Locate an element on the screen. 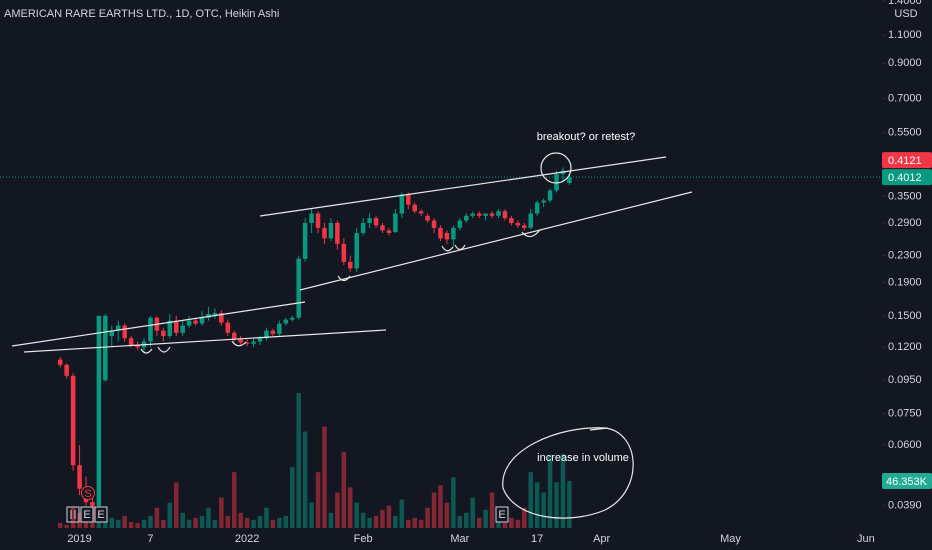 Image resolution: width=932 pixels, height=550 pixels. x-tick-label: Jun is located at coordinates (866, 539).